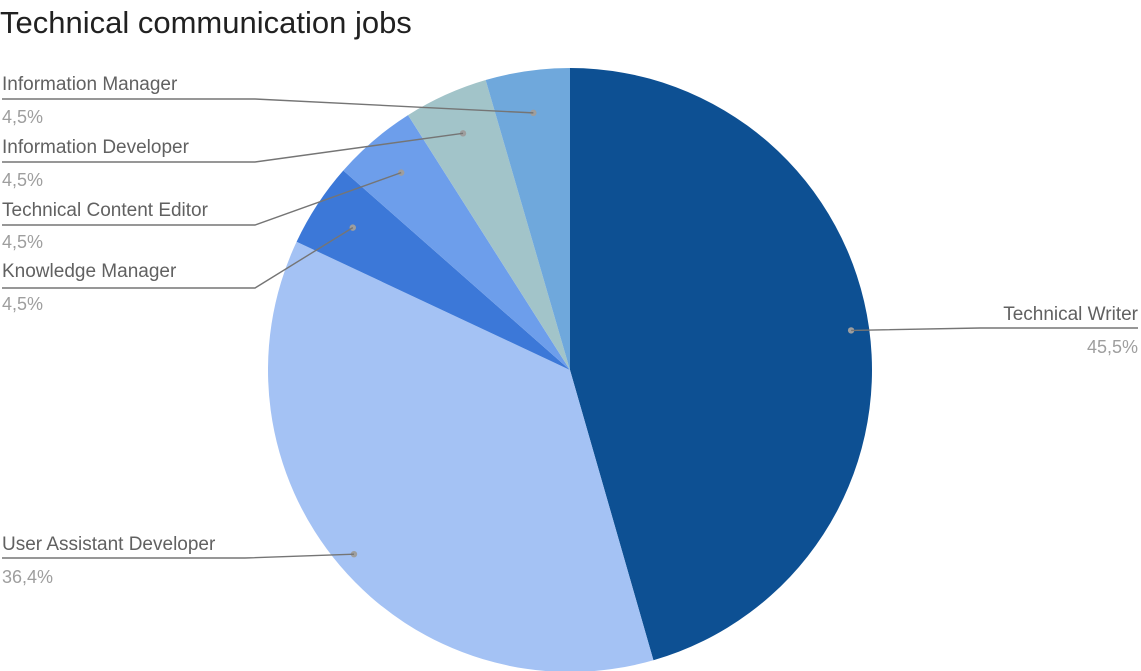 The width and height of the screenshot is (1141, 671). Describe the element at coordinates (96, 147) in the screenshot. I see `slice-label: Information Developer` at that location.